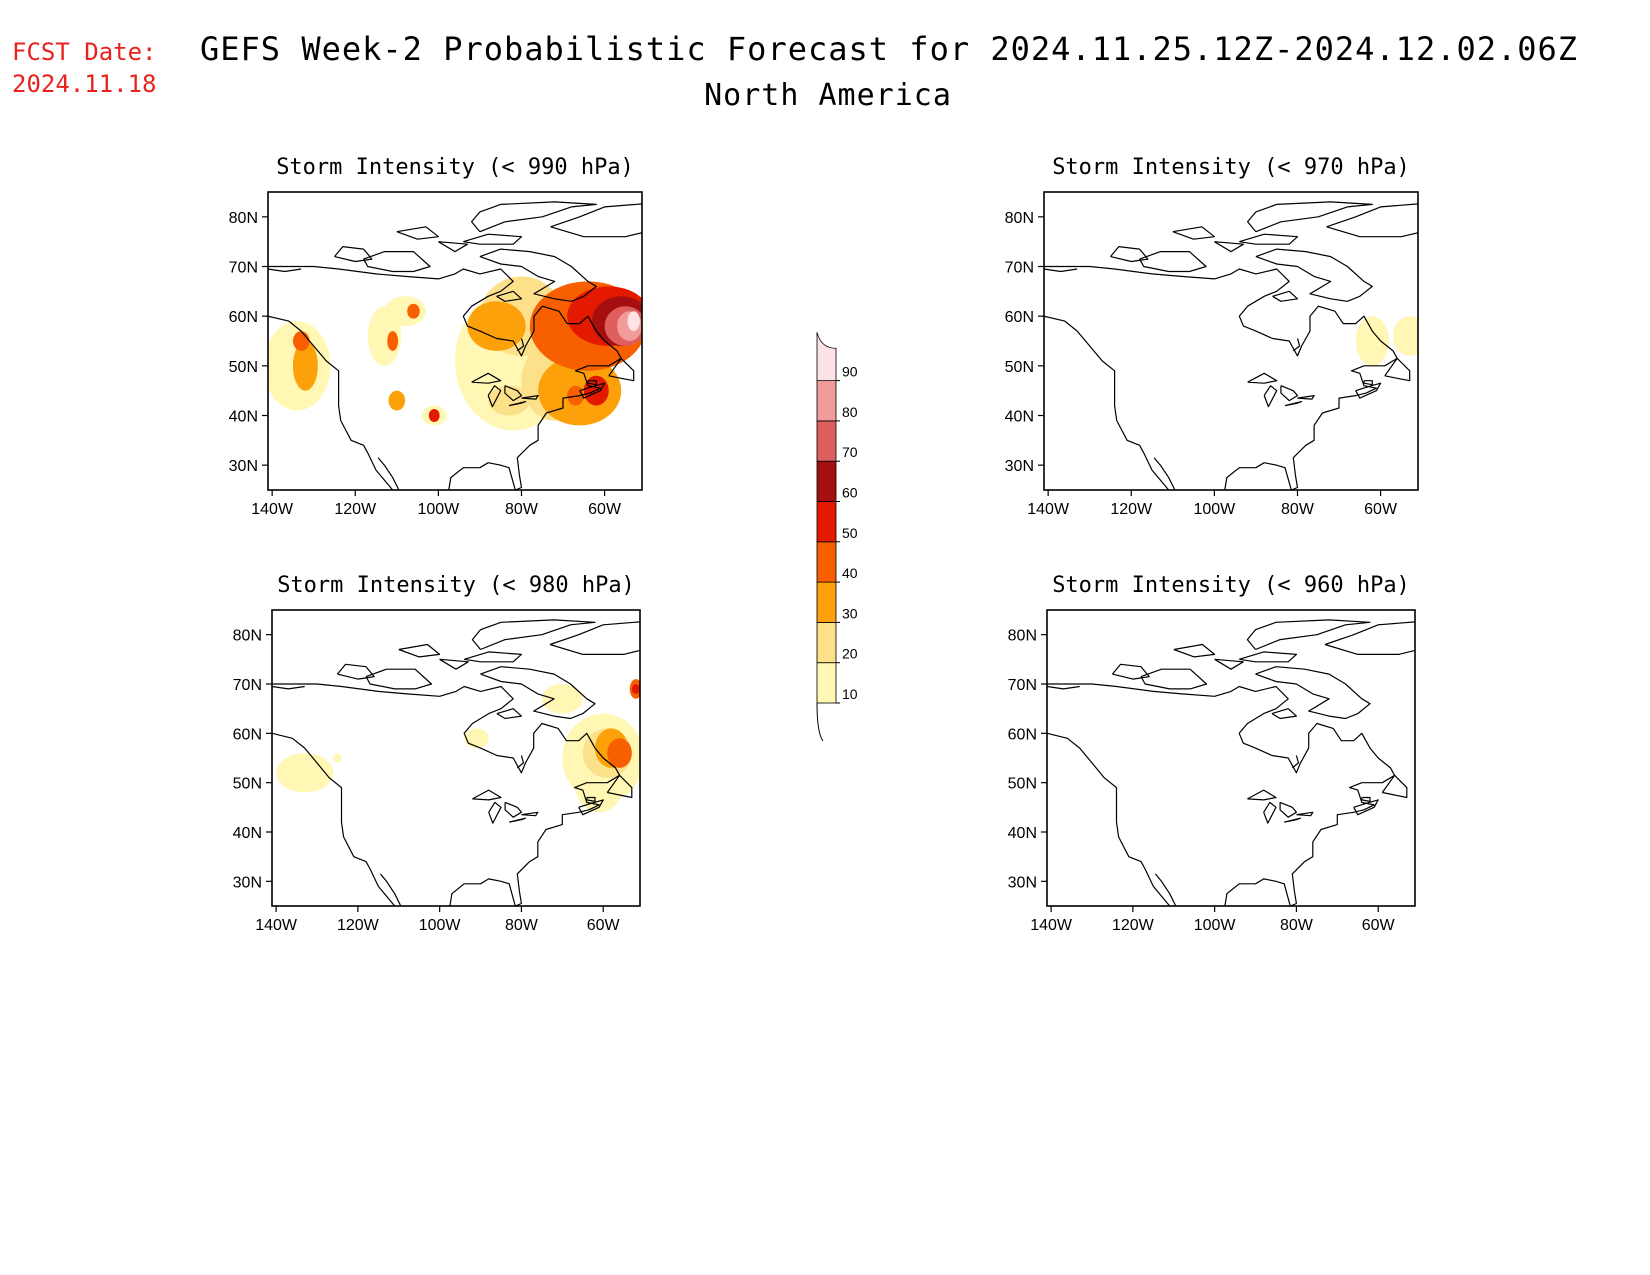  Describe the element at coordinates (850, 412) in the screenshot. I see `colorbar-label: 80` at that location.